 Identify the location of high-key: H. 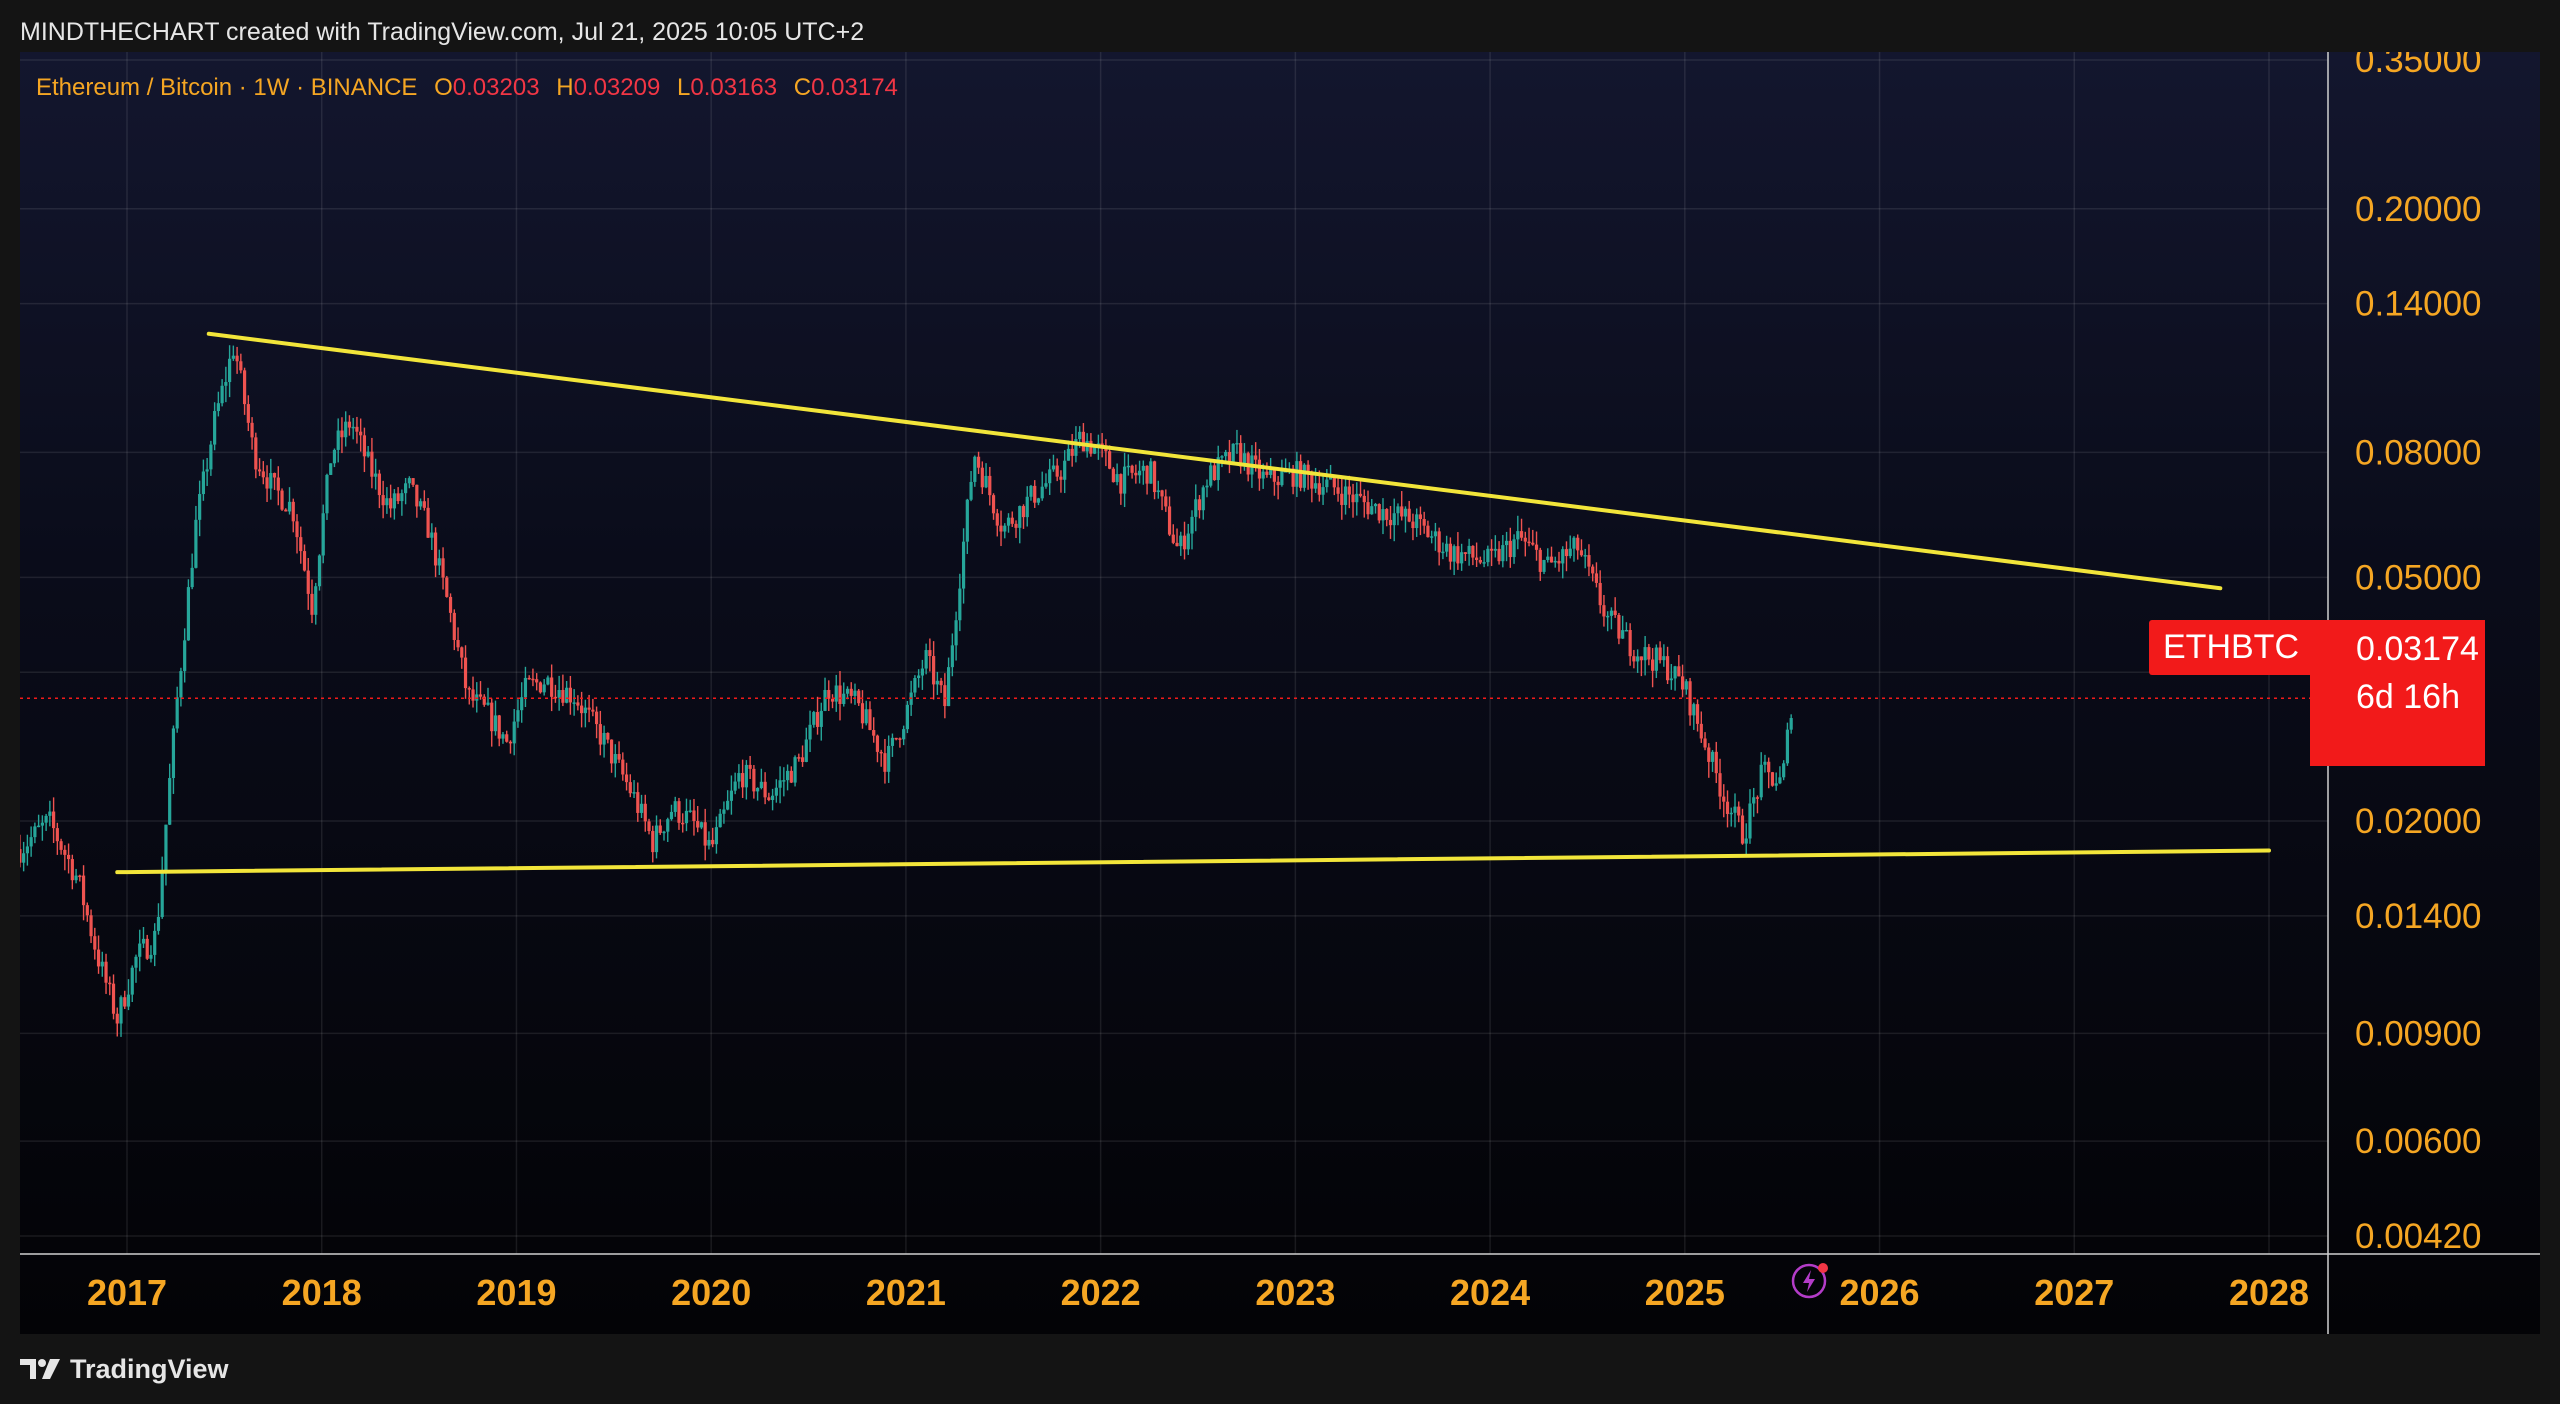
(565, 87).